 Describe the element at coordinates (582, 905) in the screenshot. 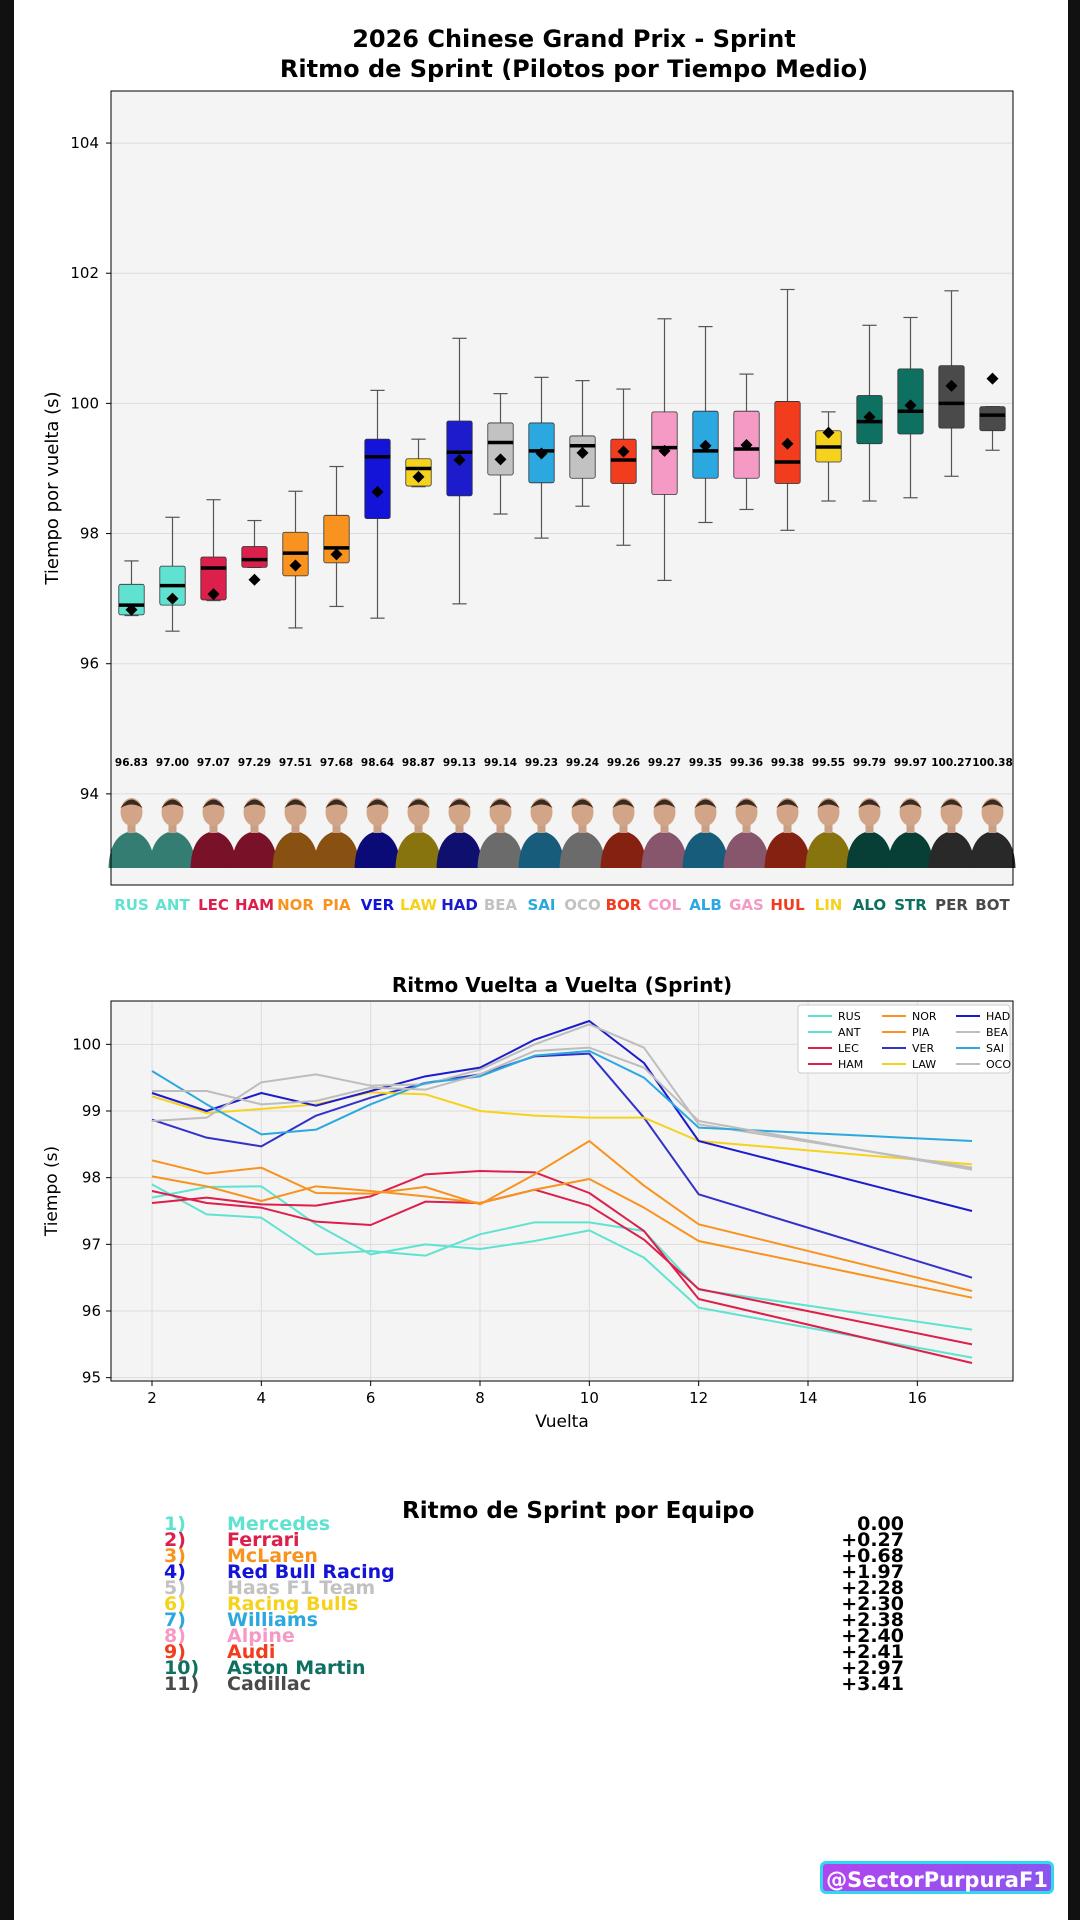

I see `driver-code-label: OCO` at that location.